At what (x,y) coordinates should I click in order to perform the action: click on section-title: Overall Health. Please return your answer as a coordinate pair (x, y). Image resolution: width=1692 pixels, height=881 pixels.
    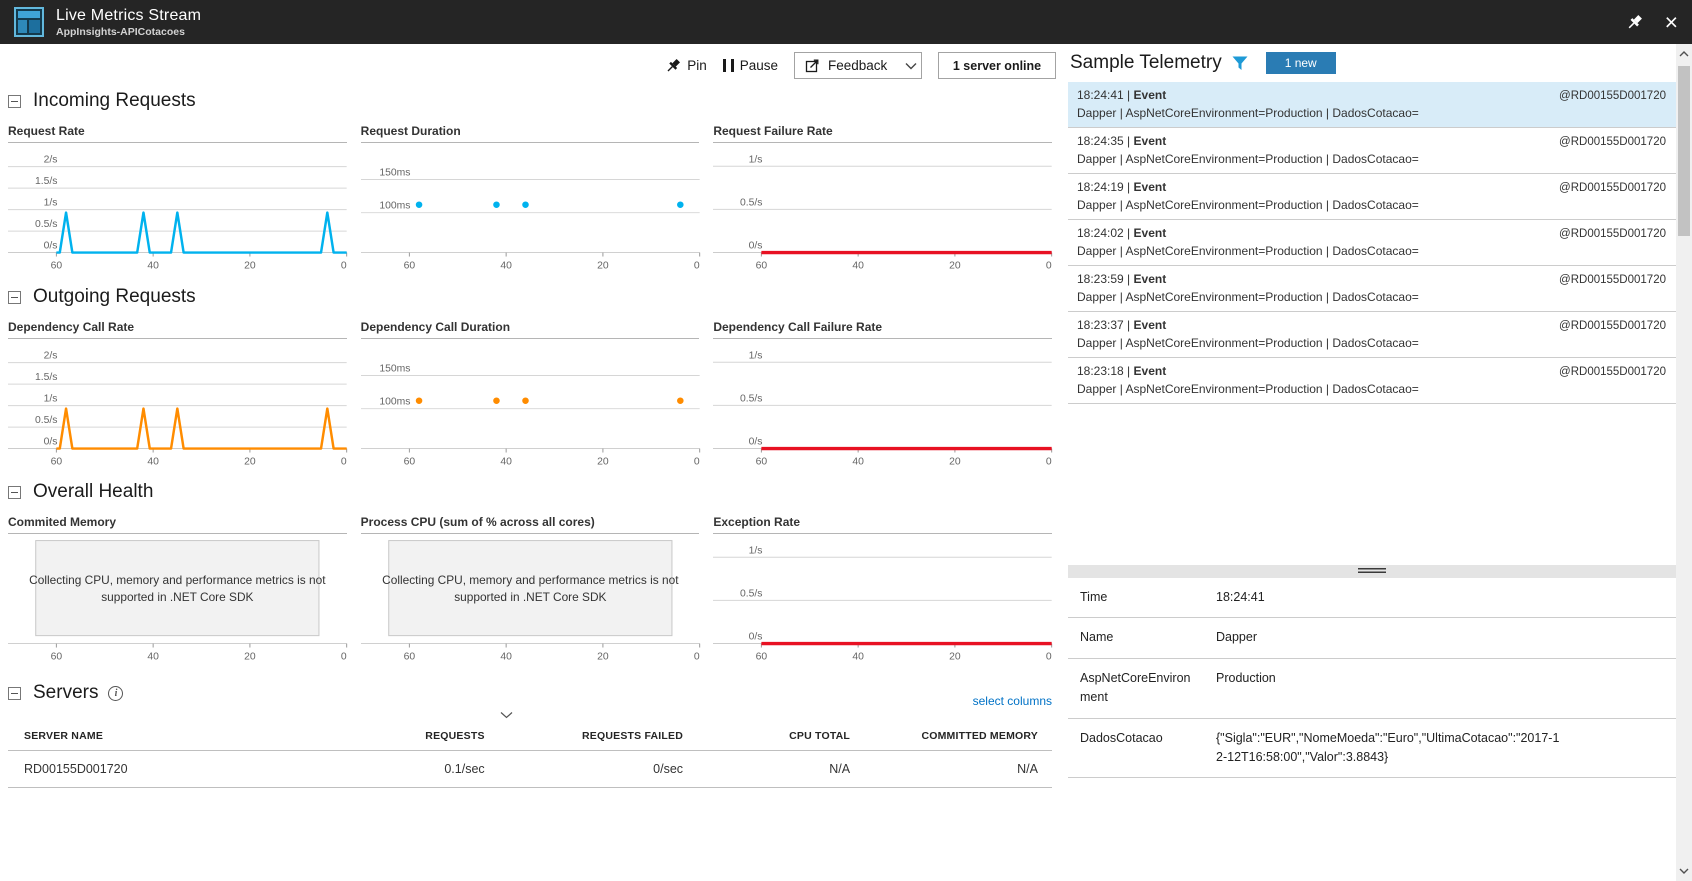
    Looking at the image, I should click on (93, 491).